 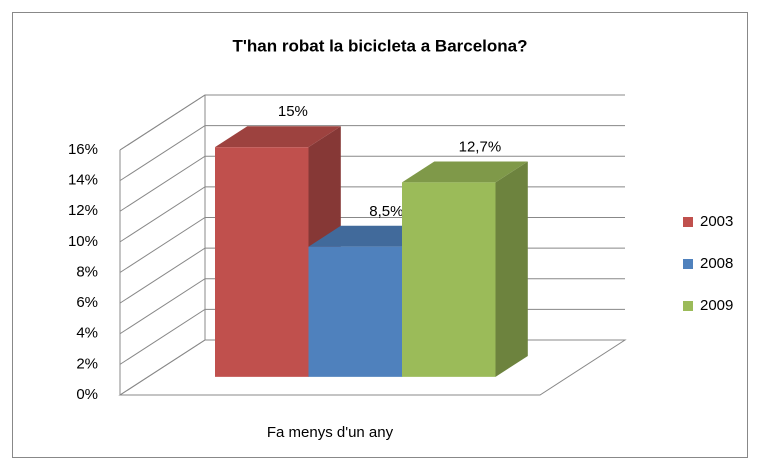 I want to click on x-tick-label: Fa menys d'un any, so click(x=330, y=432).